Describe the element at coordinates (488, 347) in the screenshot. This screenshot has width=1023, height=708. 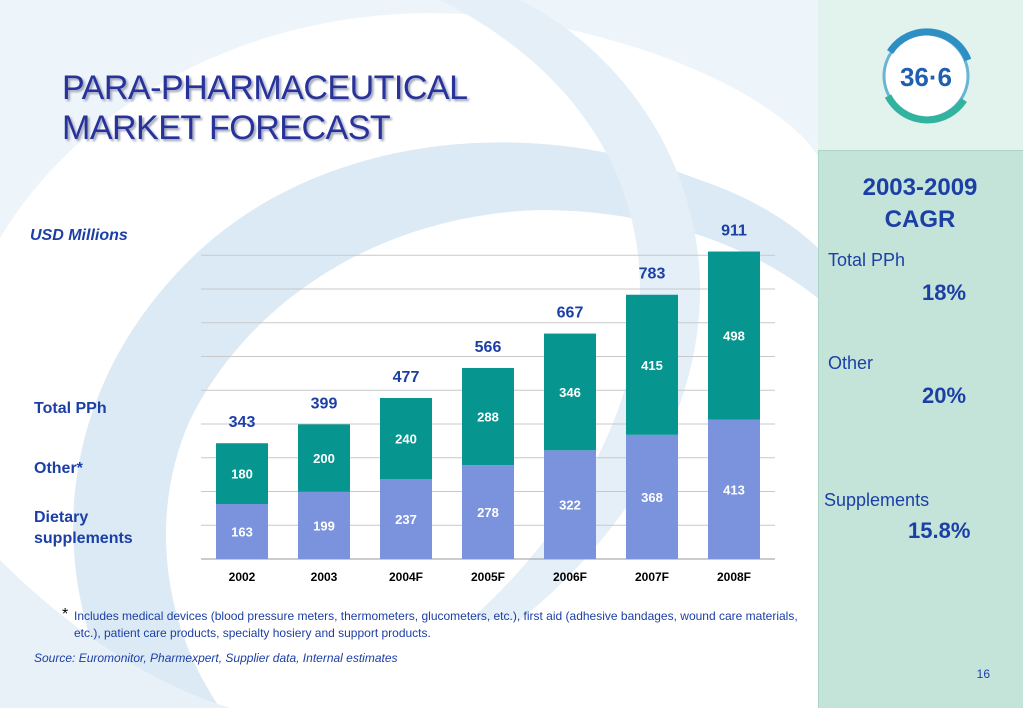
I see `data-label-total: 566` at that location.